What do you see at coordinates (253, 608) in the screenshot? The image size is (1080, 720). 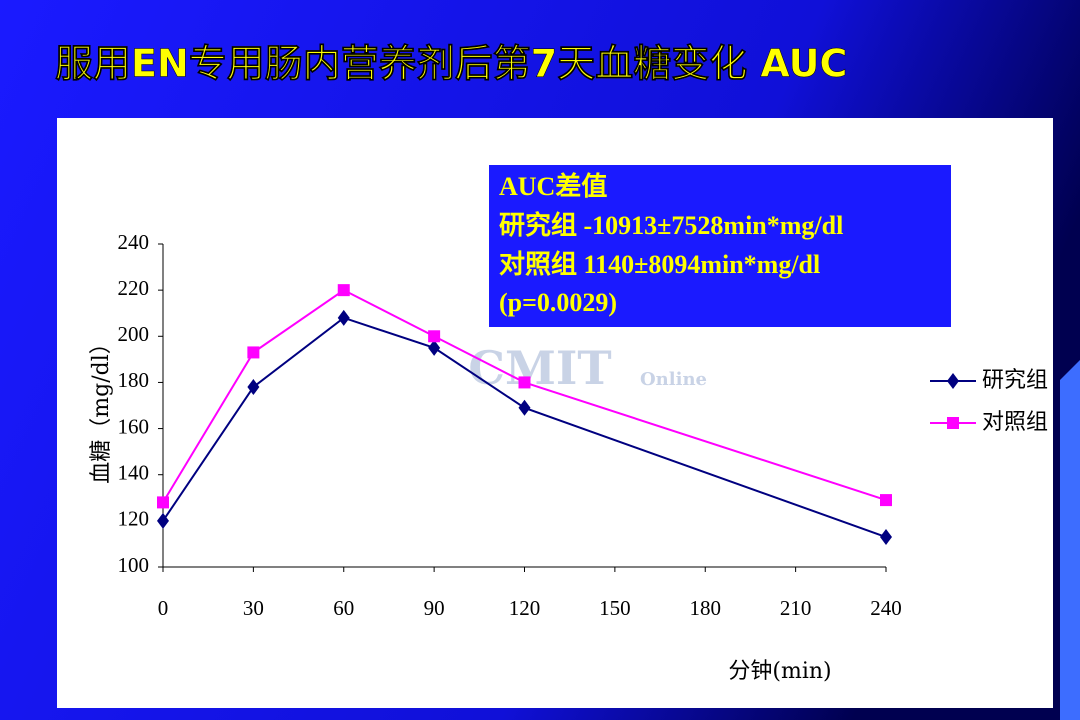 I see `x-tick-label: 30` at bounding box center [253, 608].